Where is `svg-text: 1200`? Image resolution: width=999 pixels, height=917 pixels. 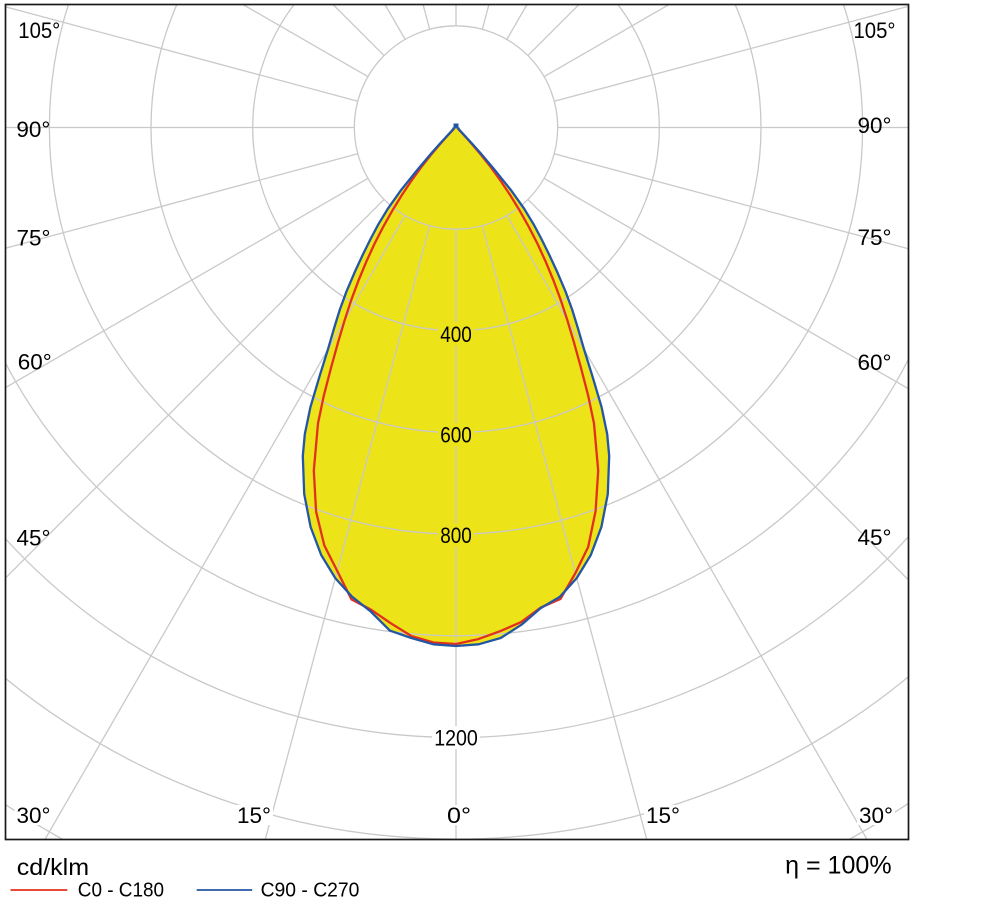
svg-text: 1200 is located at coordinates (456, 738).